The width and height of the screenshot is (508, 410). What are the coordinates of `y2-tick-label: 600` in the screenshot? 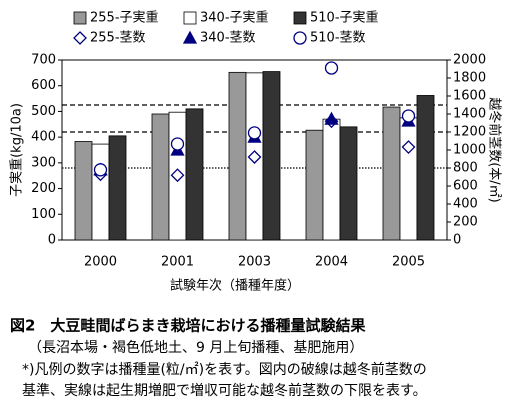 It's located at (465, 186).